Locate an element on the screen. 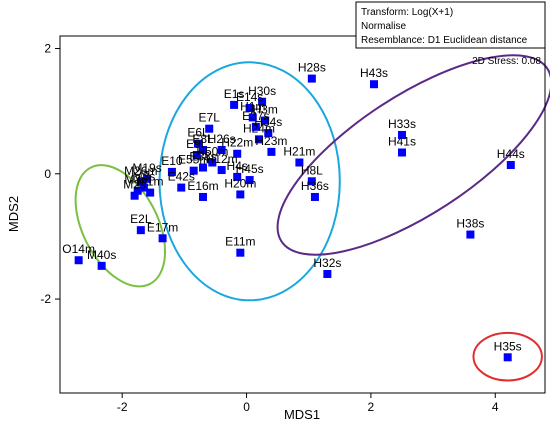  point-label-E1s: E1s is located at coordinates (234, 94).